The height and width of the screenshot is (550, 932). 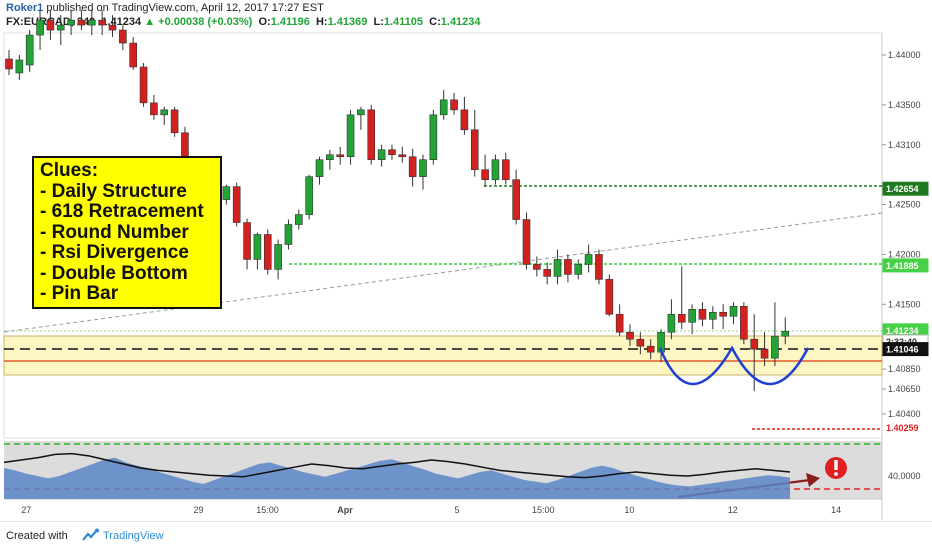 What do you see at coordinates (113, 191) in the screenshot?
I see `clue-item: - Daily Structure` at bounding box center [113, 191].